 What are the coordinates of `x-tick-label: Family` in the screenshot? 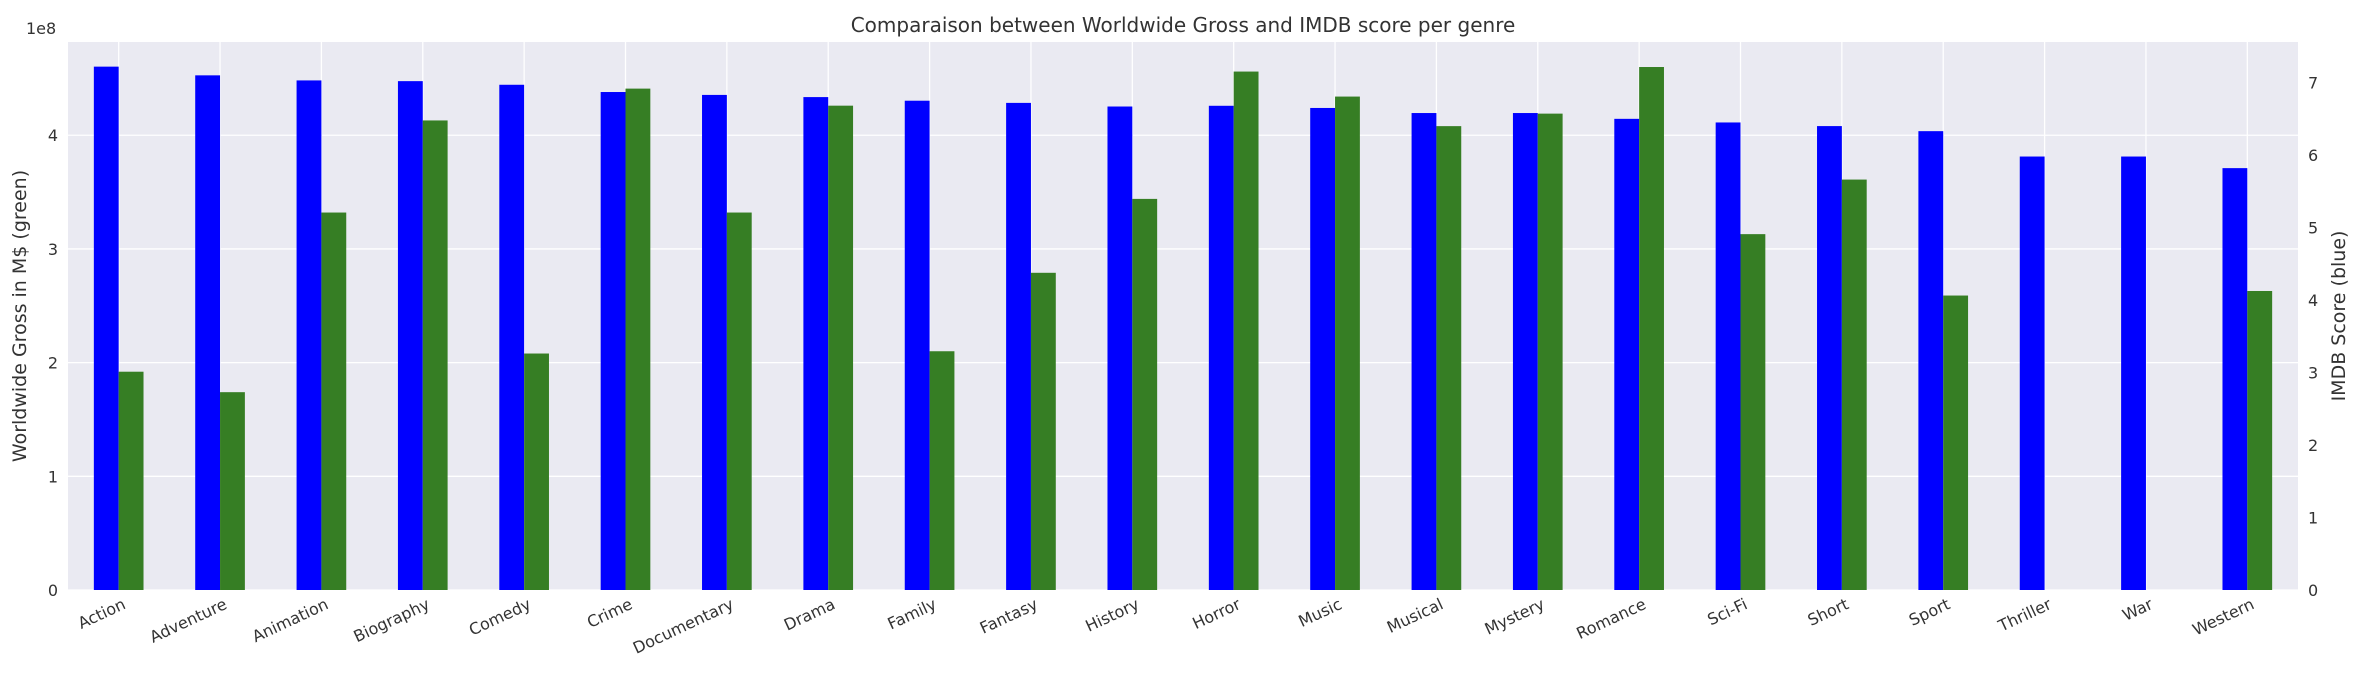 It's located at (912, 613).